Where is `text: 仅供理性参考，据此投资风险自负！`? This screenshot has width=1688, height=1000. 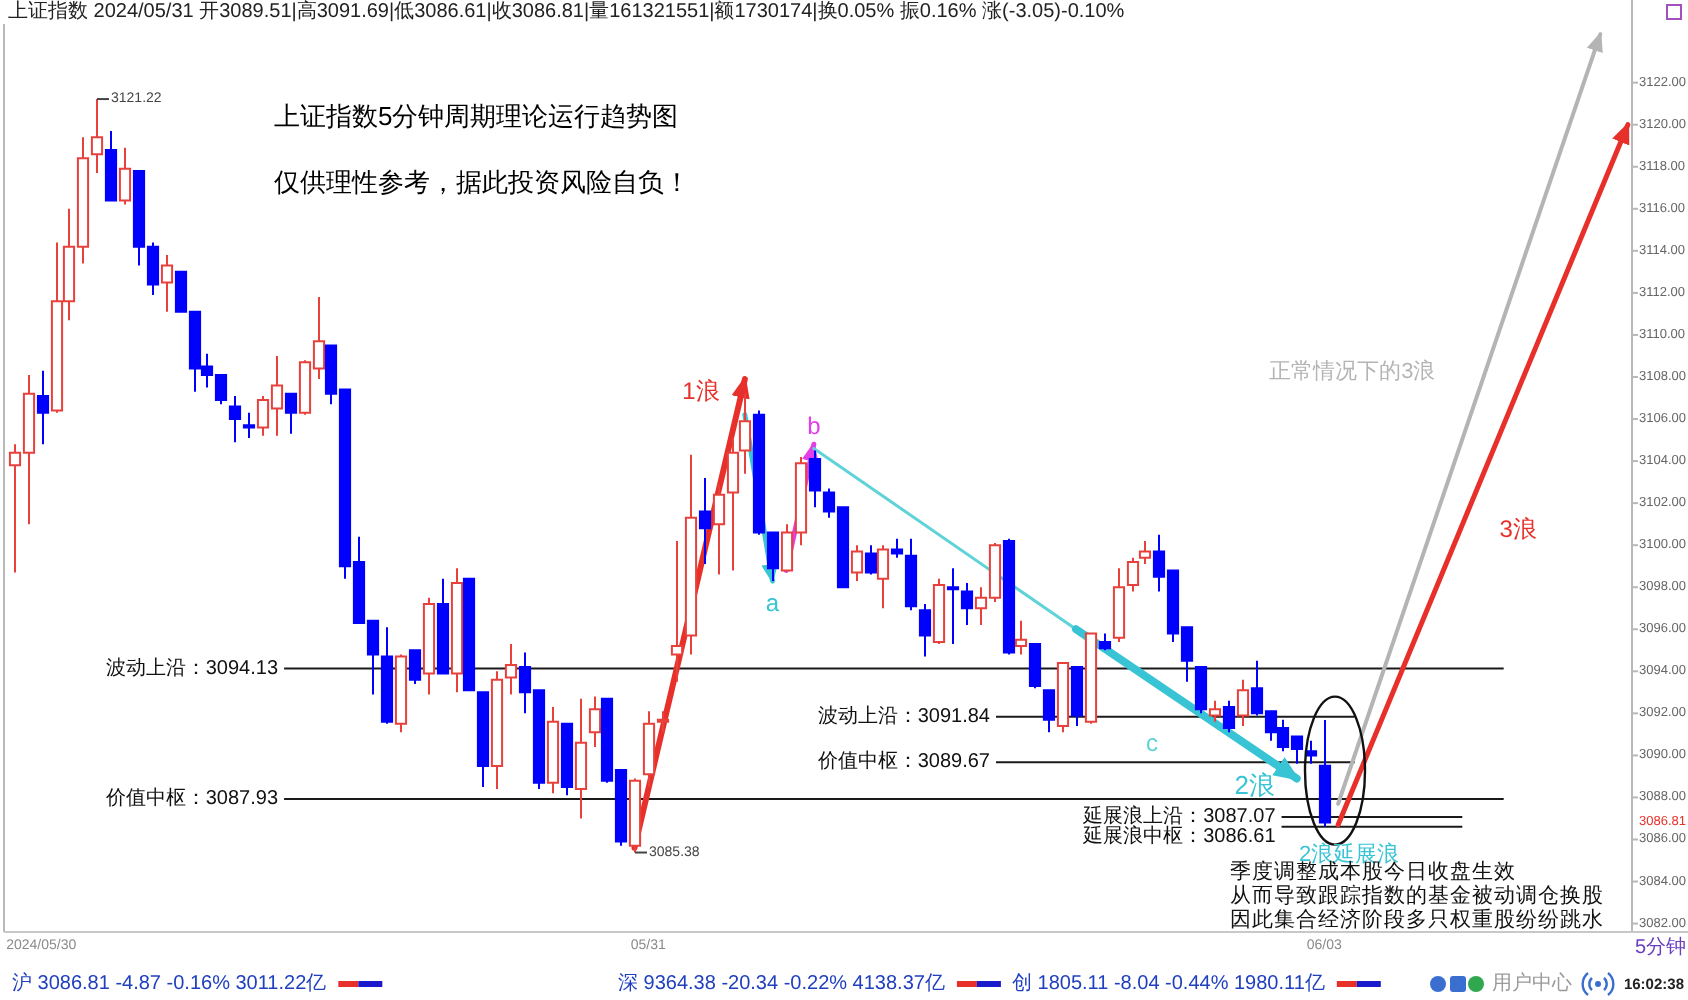 text: 仅供理性参考，据此投资风险自负！ is located at coordinates (482, 182).